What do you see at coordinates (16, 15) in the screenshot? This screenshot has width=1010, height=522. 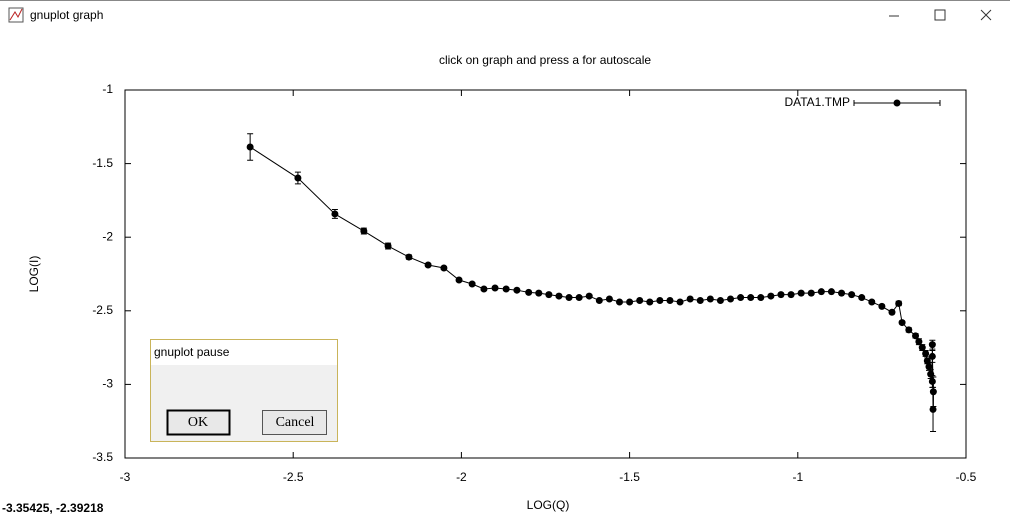 I see `app-icon` at bounding box center [16, 15].